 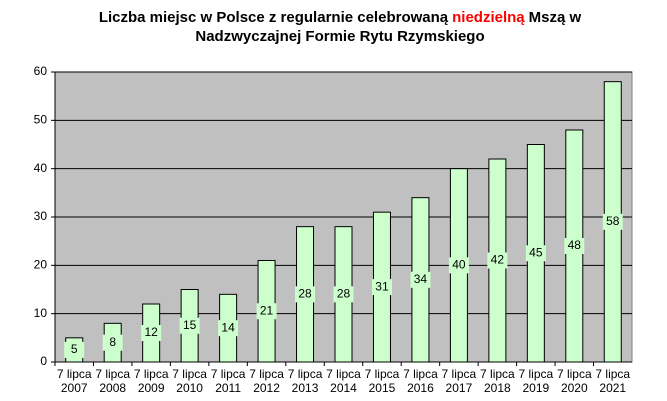 What do you see at coordinates (459, 388) in the screenshot?
I see `x-tick-label: 2017` at bounding box center [459, 388].